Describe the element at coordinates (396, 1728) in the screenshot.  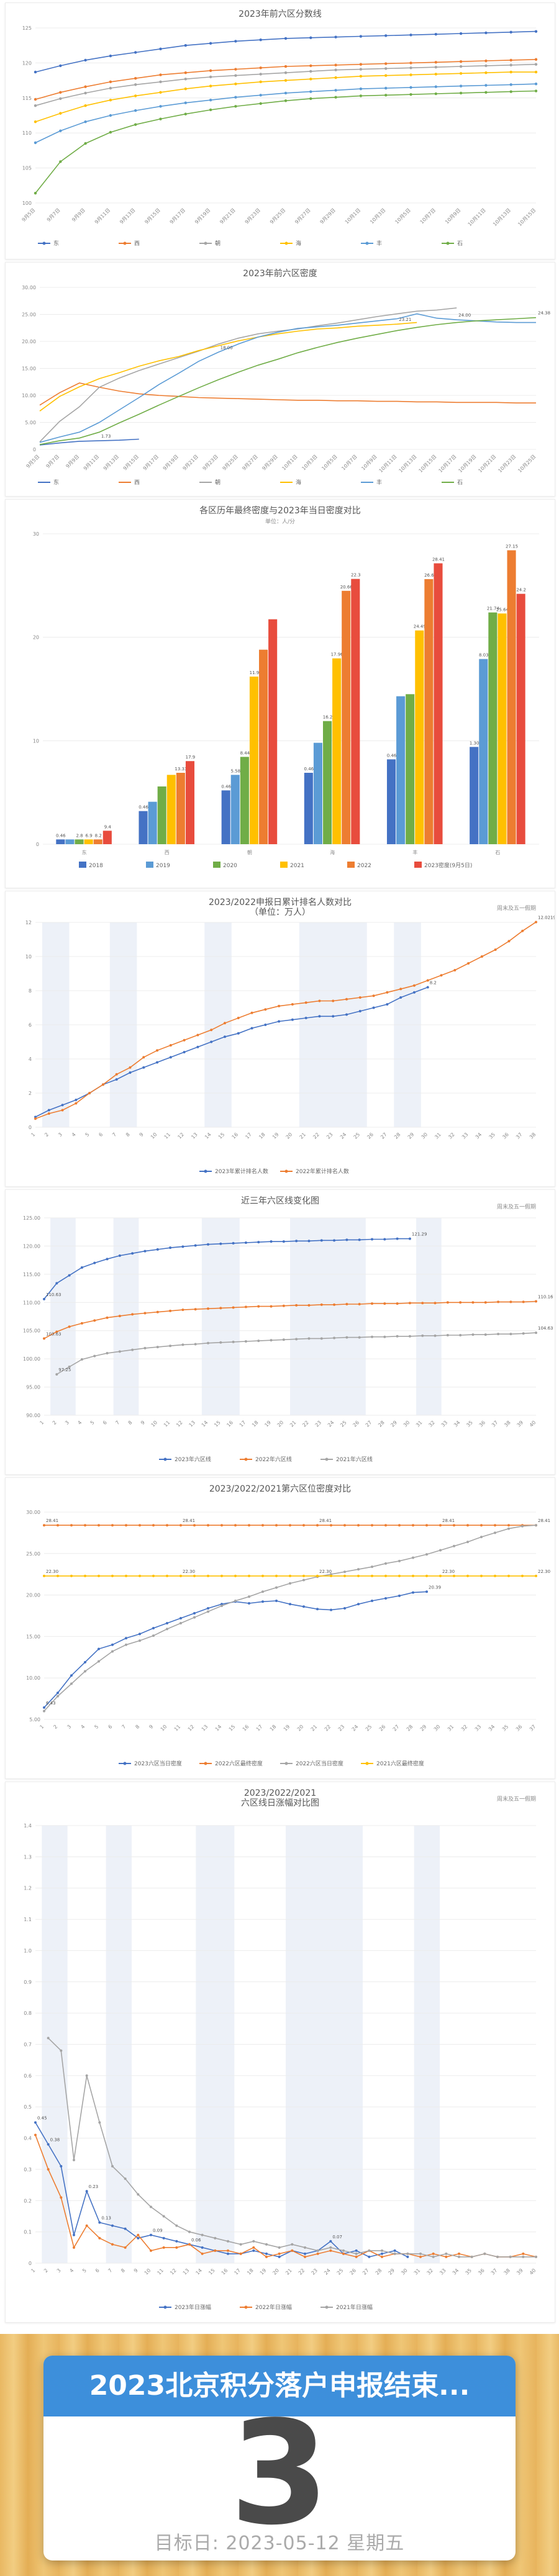
I see `x-tick-label: 27` at that location.